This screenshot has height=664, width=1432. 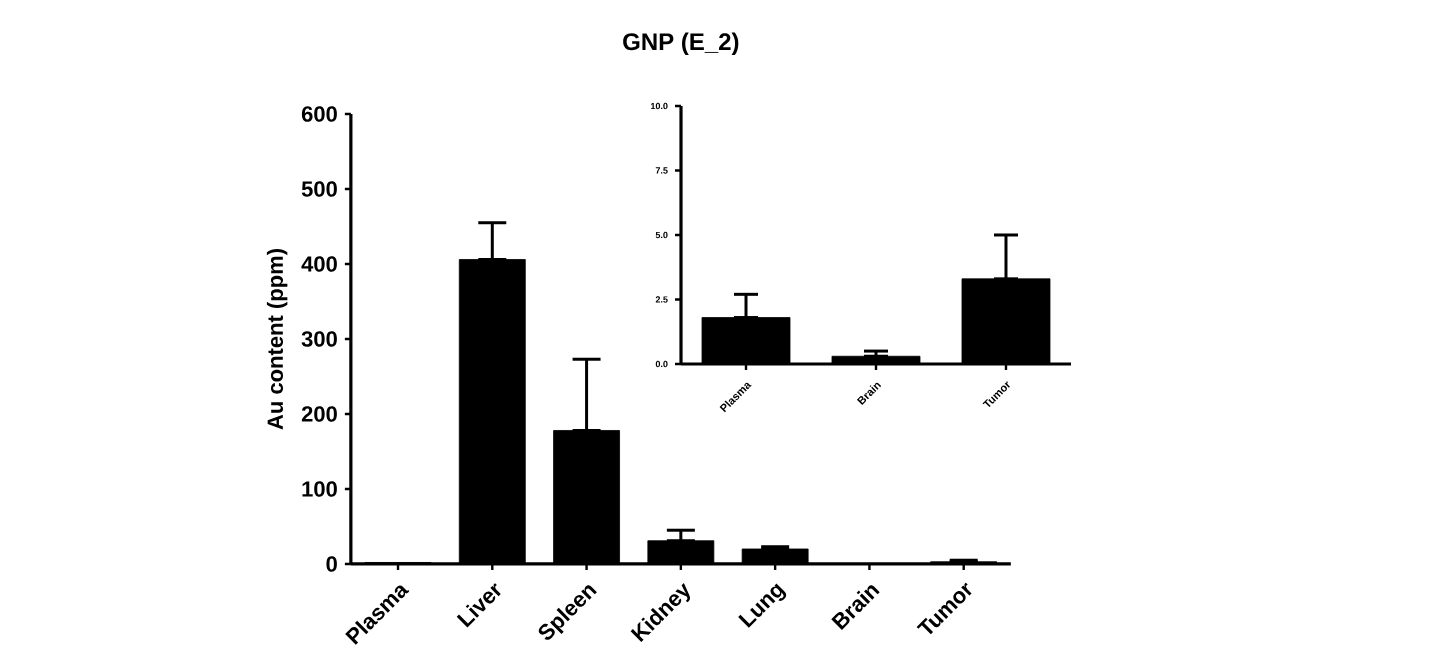 What do you see at coordinates (277, 339) in the screenshot?
I see `y-axis-title: Au content (ppm)` at bounding box center [277, 339].